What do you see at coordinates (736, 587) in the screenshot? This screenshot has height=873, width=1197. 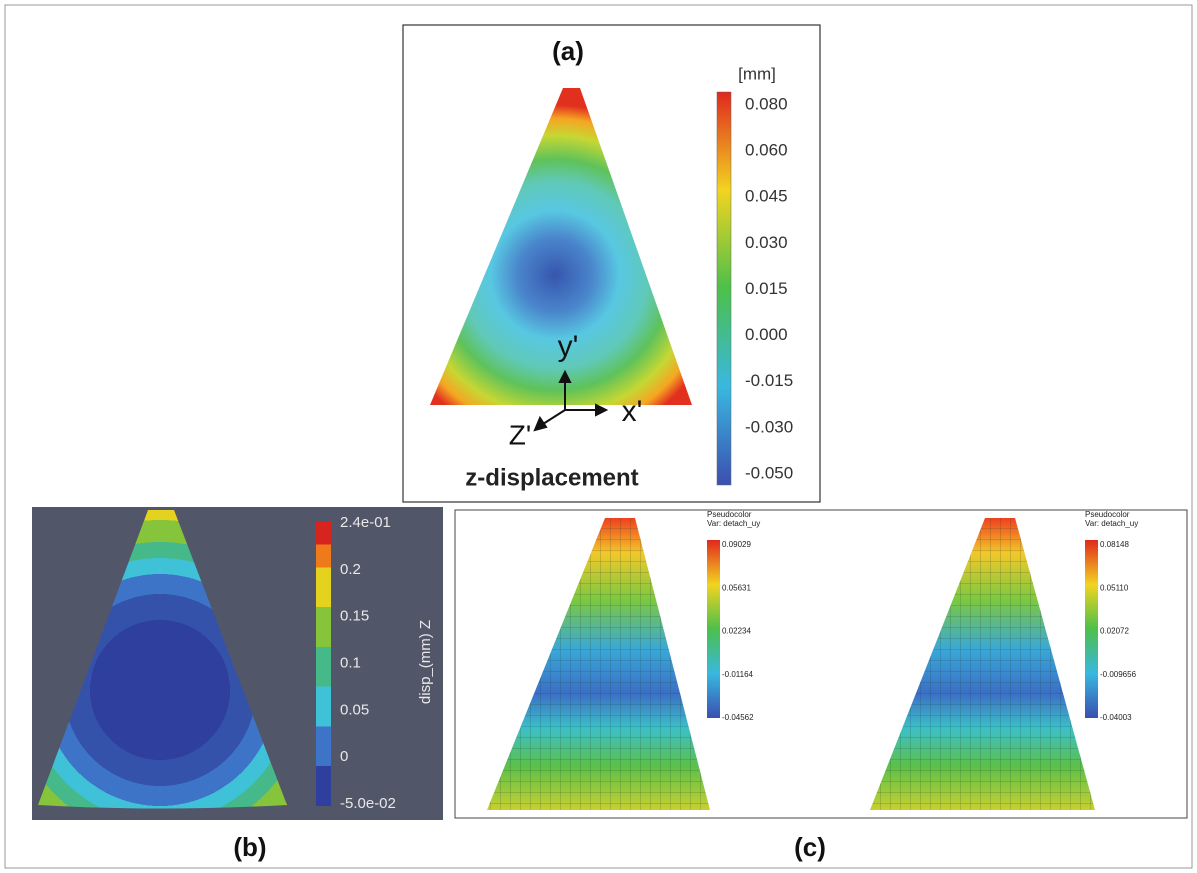 I see `tick-label: 0.05631` at bounding box center [736, 587].